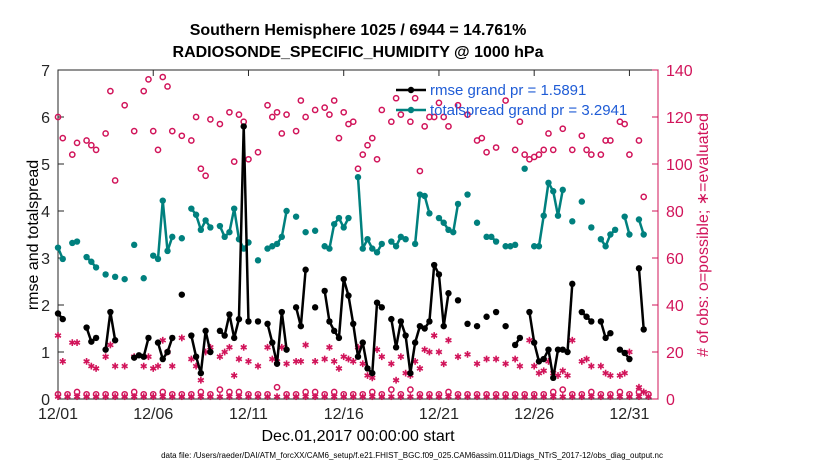 The height and width of the screenshot is (470, 830). I want to click on y-tick-label: 0, so click(45, 400).